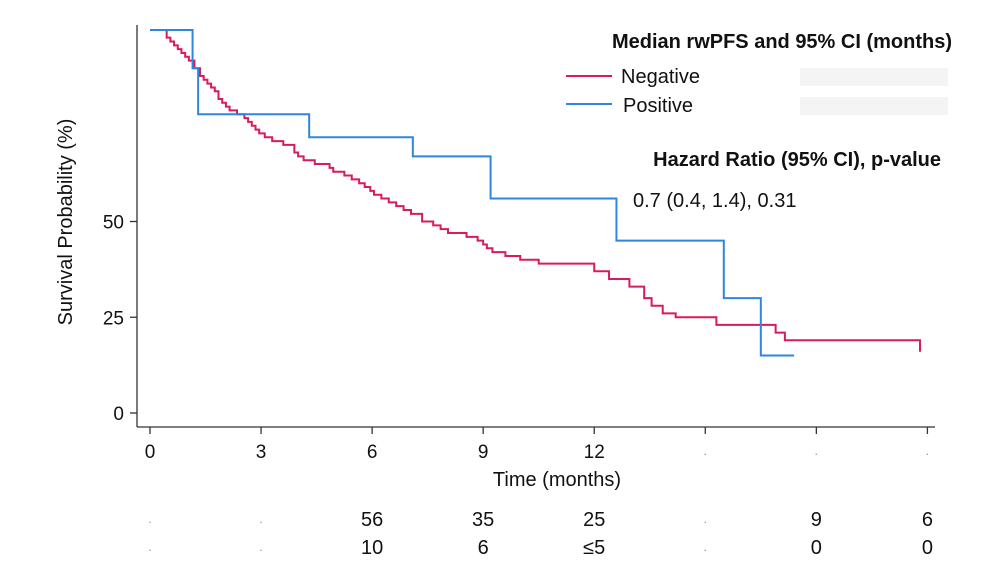  Describe the element at coordinates (372, 520) in the screenshot. I see `risk-cell-negative: 56` at that location.